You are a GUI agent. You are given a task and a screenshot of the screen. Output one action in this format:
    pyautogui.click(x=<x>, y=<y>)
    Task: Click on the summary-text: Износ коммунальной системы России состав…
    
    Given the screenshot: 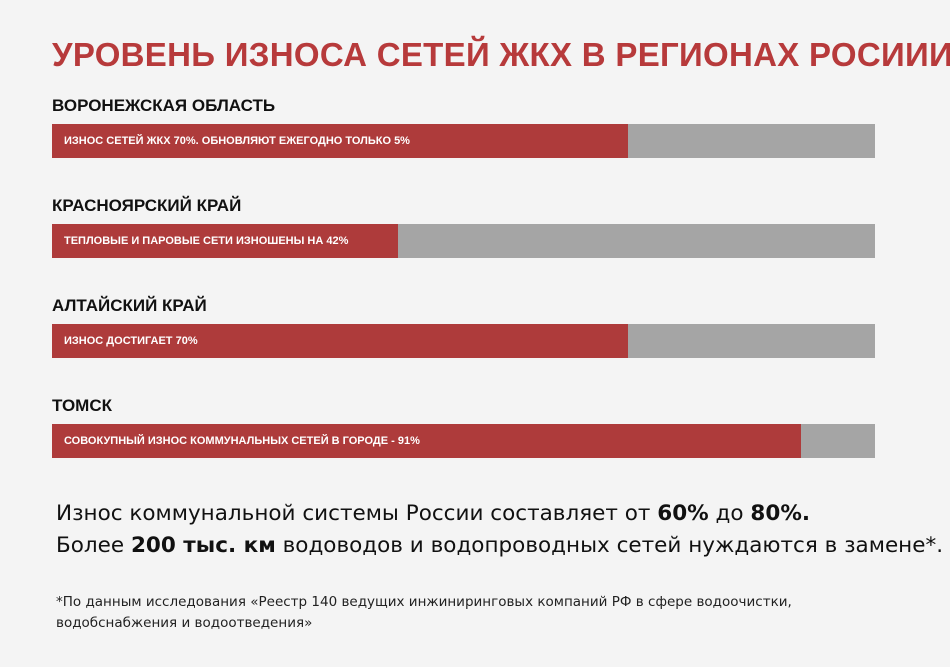 What is the action you would take?
    pyautogui.click(x=499, y=530)
    